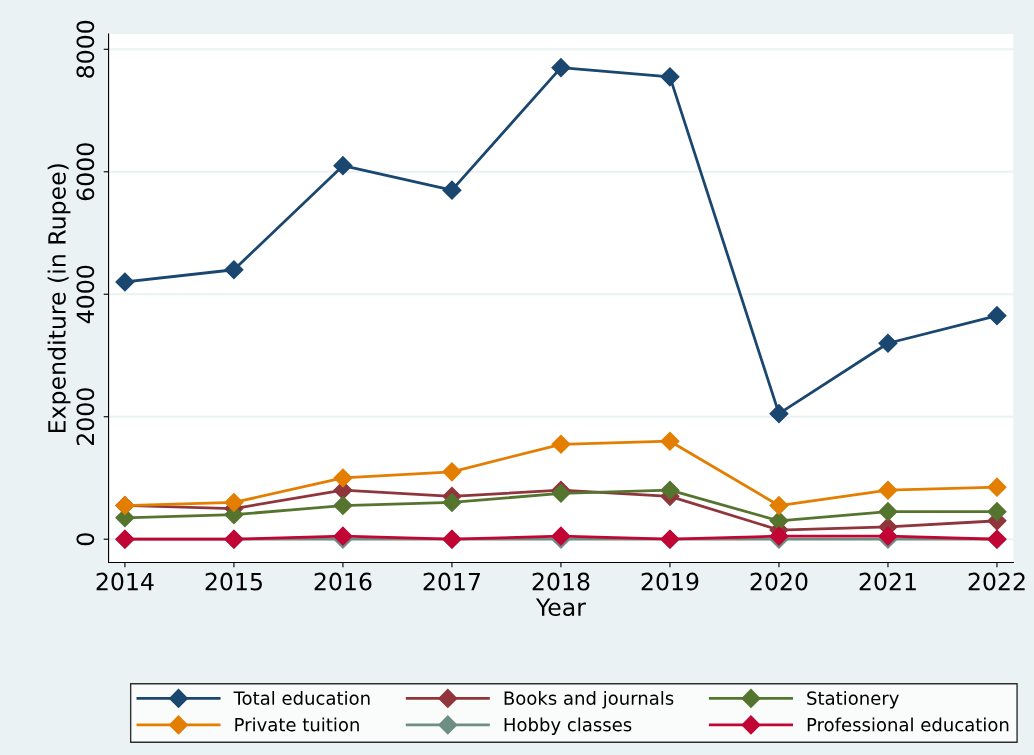 The width and height of the screenshot is (1034, 755). I want to click on y-tick-label: 2000, so click(85, 417).